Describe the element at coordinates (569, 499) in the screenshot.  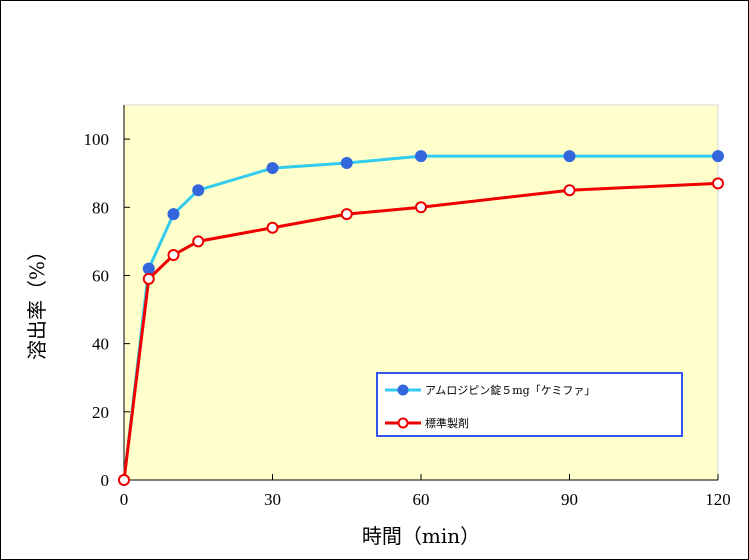
I see `x-tick-label: 90` at that location.